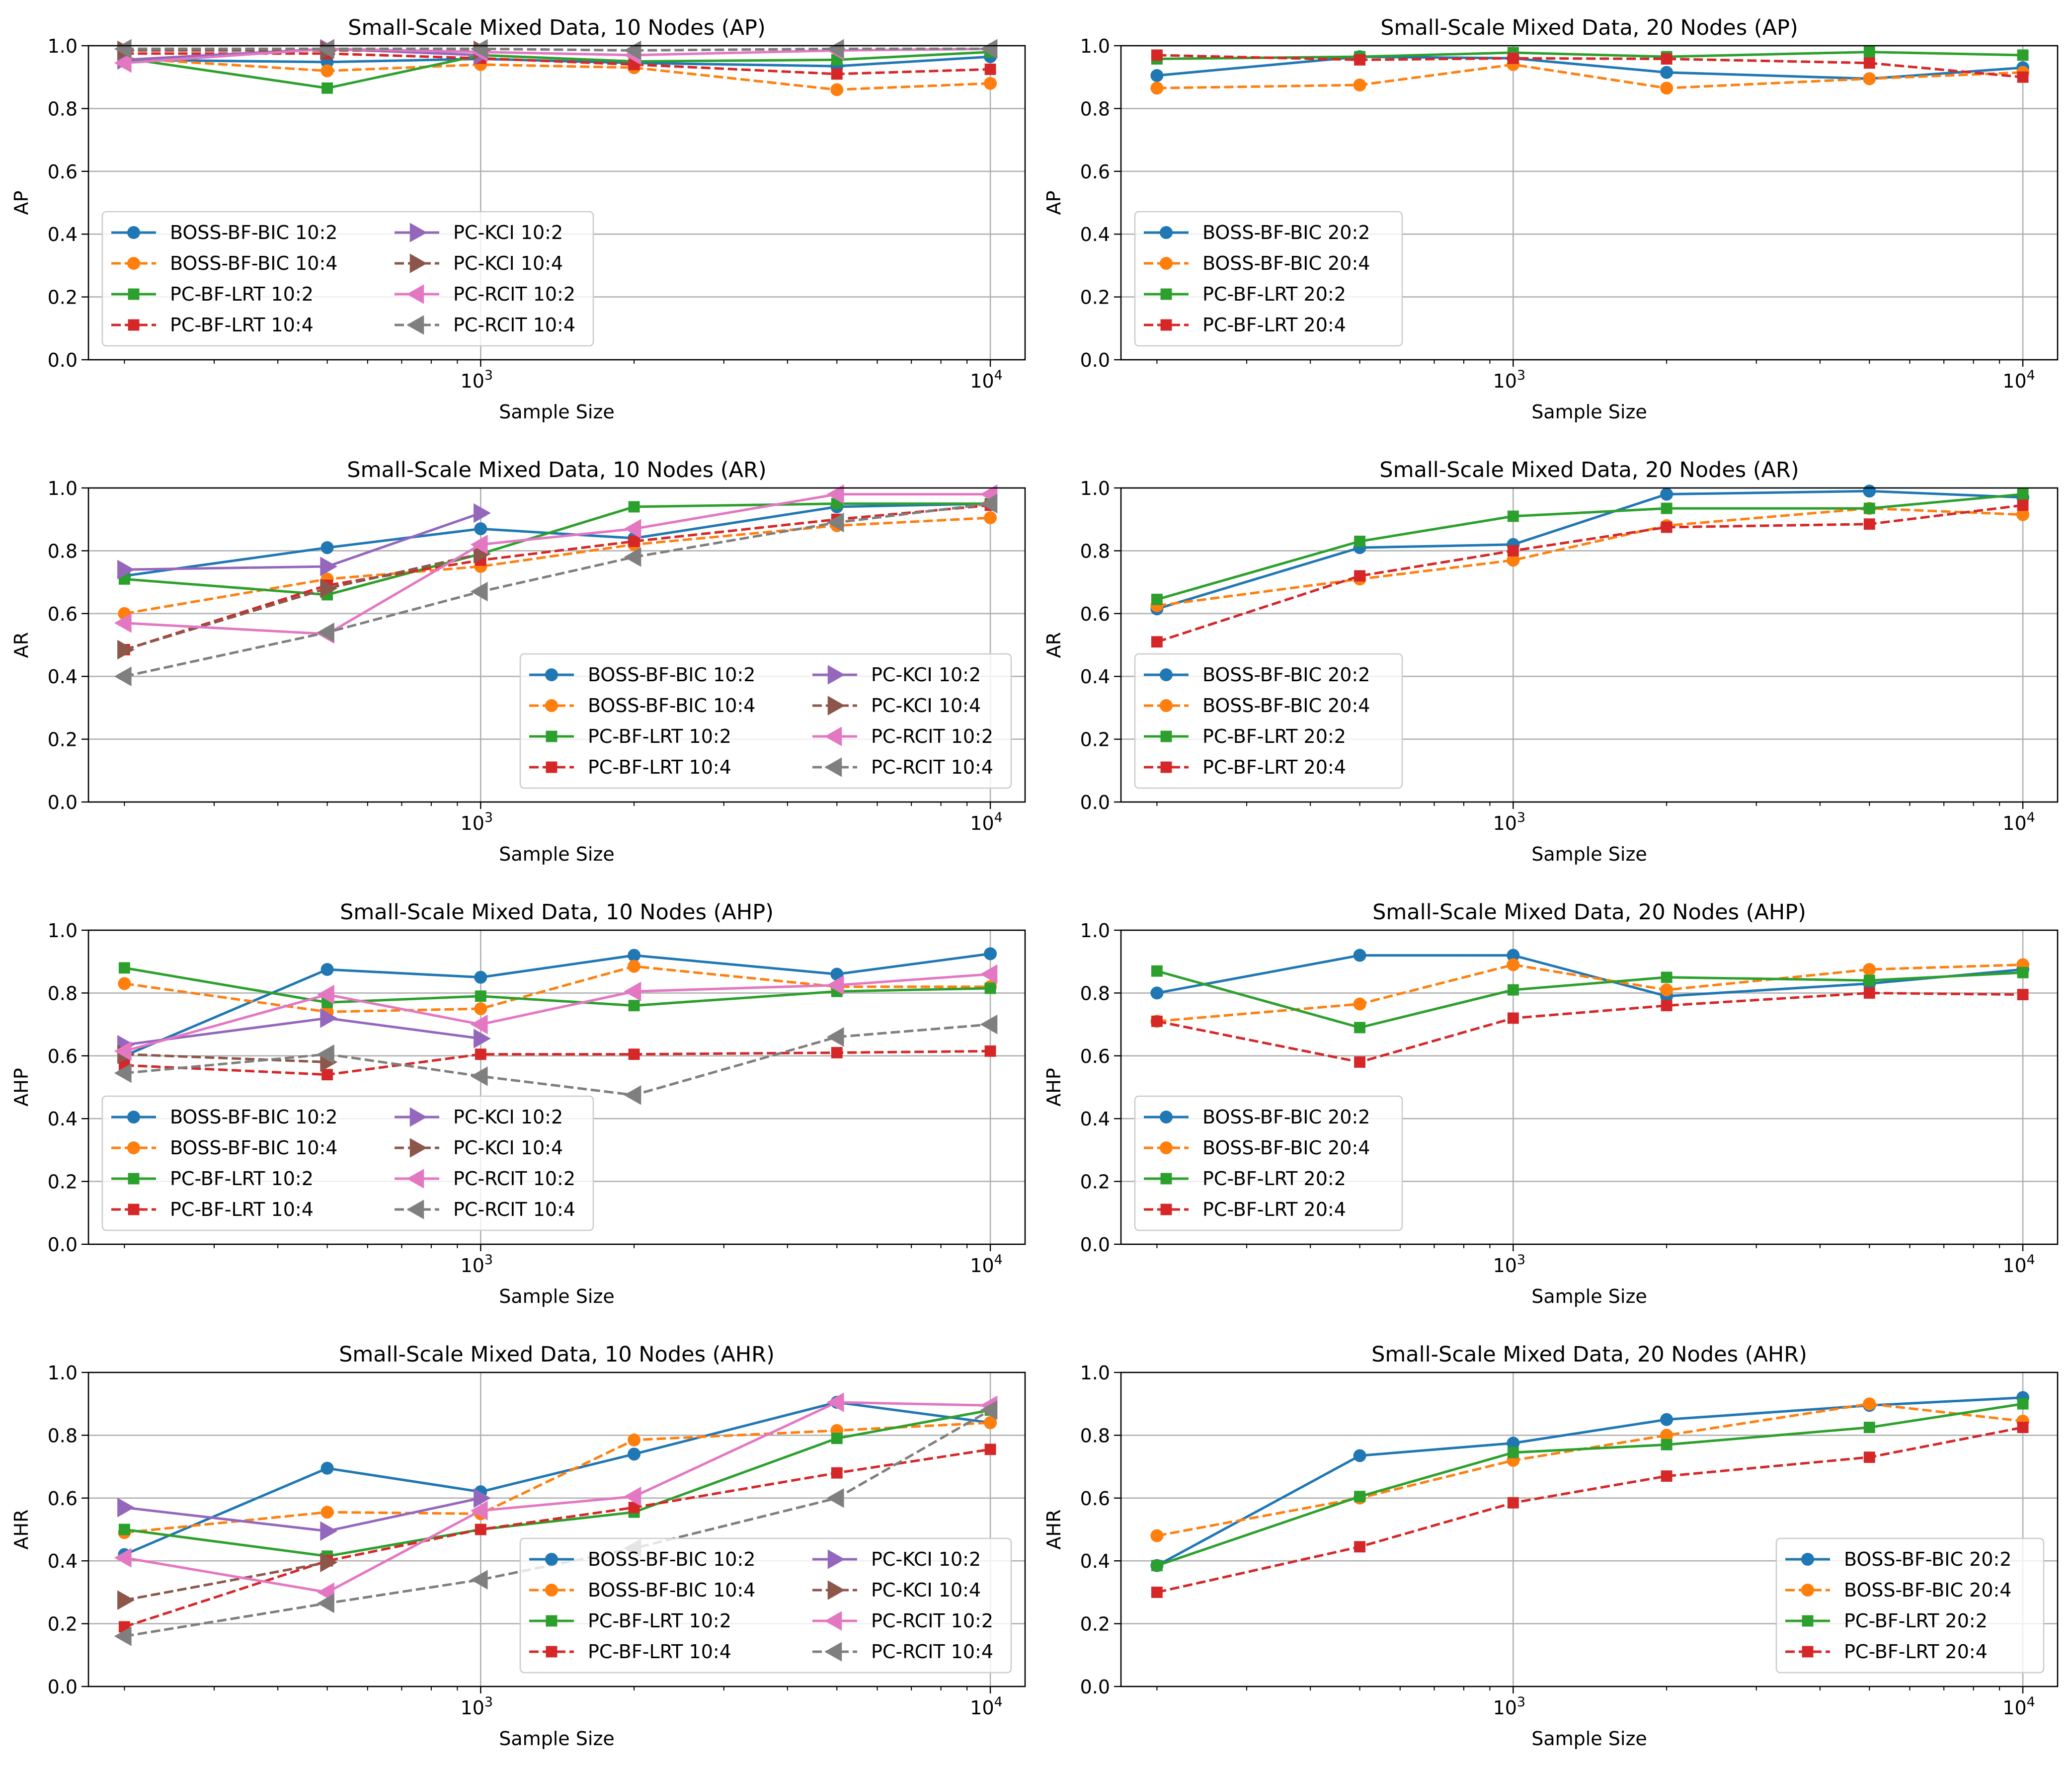 The height and width of the screenshot is (1765, 2072). I want to click on legend-label: PC-KCI 10:2, so click(926, 1559).